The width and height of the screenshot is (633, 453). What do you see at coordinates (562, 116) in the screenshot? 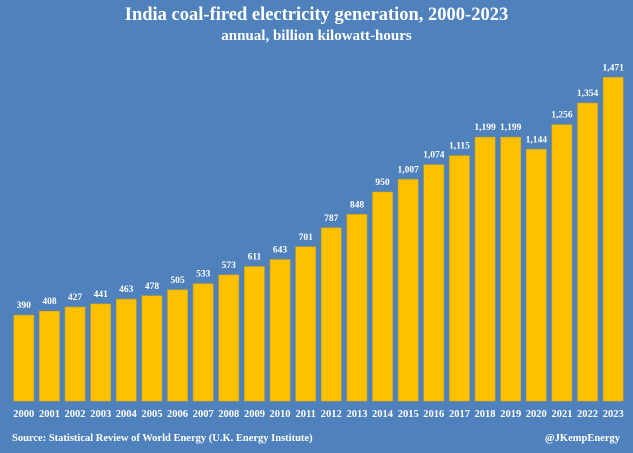
I see `data-label-2021: 1,256` at bounding box center [562, 116].